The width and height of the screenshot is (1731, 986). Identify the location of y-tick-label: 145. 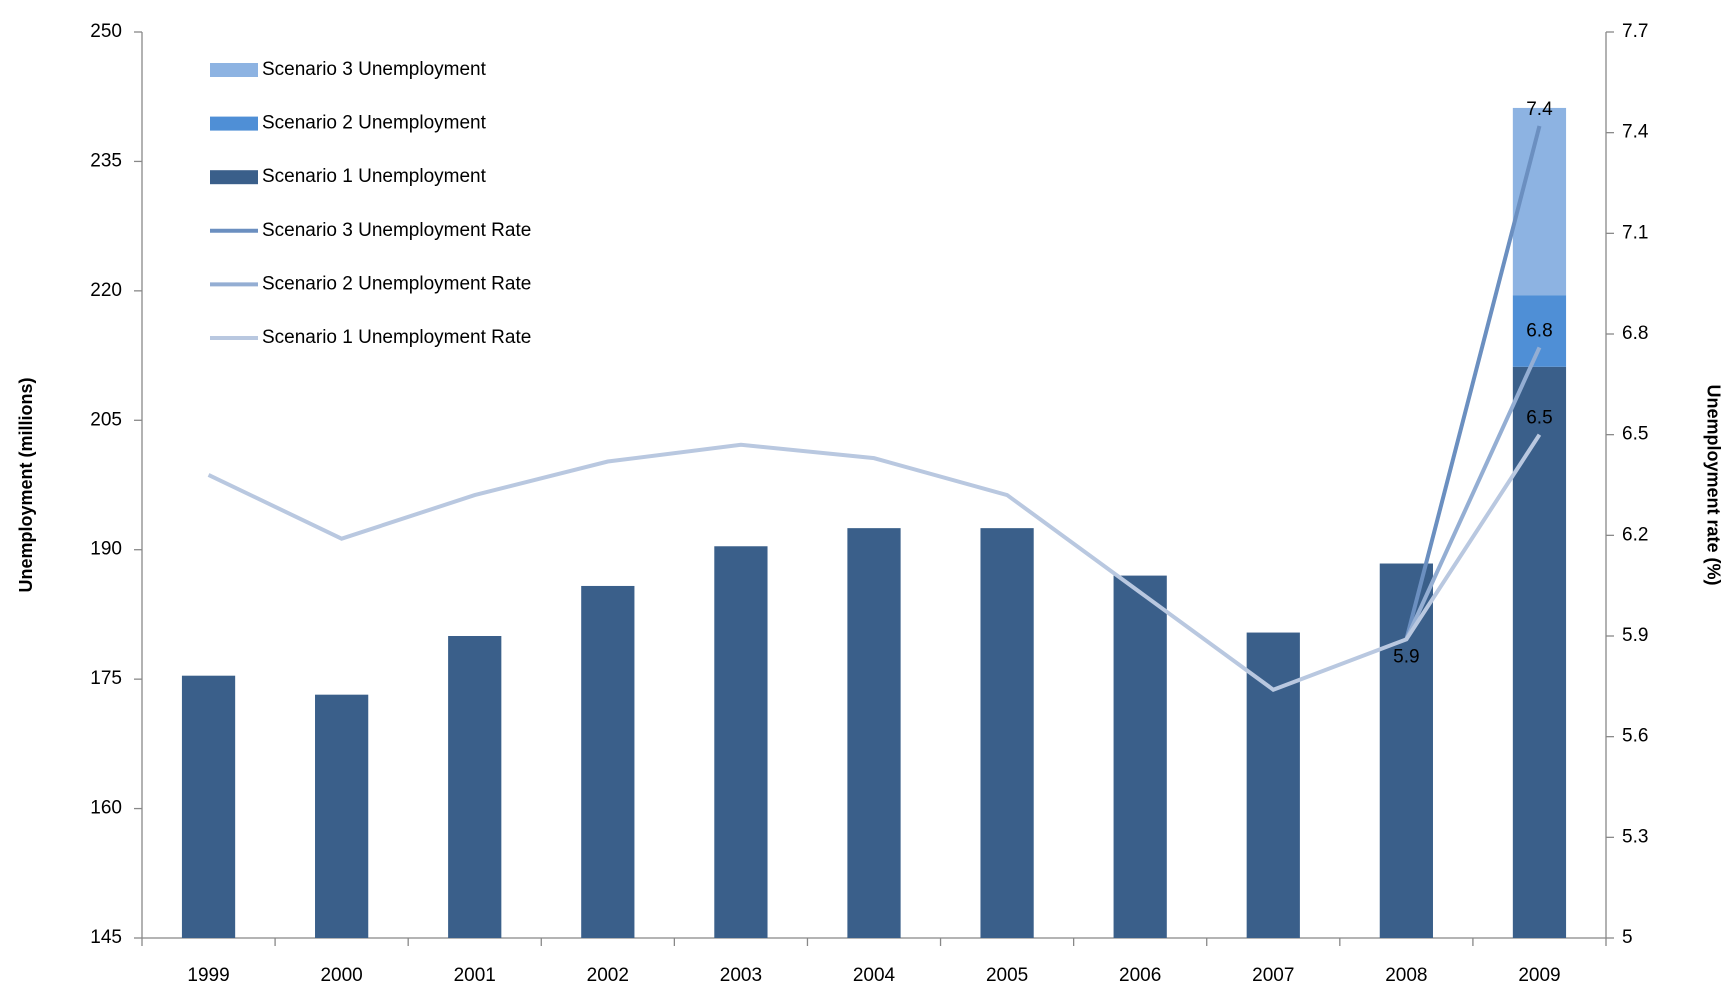
(106, 937).